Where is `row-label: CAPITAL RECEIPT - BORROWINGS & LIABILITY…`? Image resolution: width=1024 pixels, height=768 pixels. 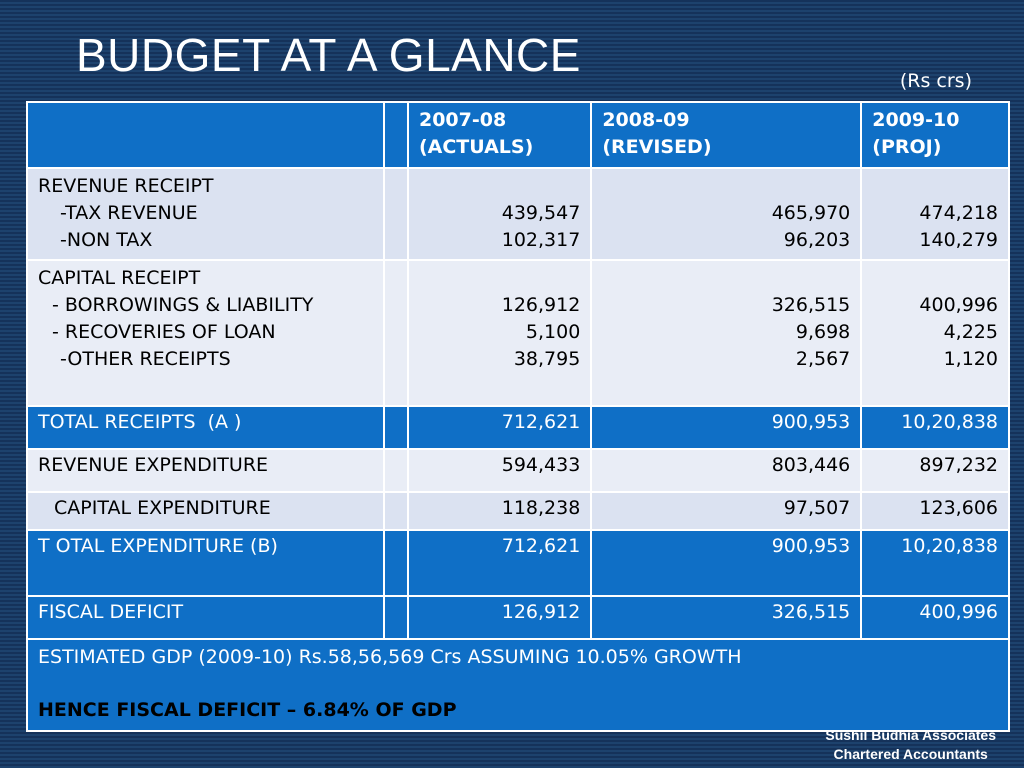
row-label: CAPITAL RECEIPT - BORROWINGS & LIABILITY… is located at coordinates (205, 333).